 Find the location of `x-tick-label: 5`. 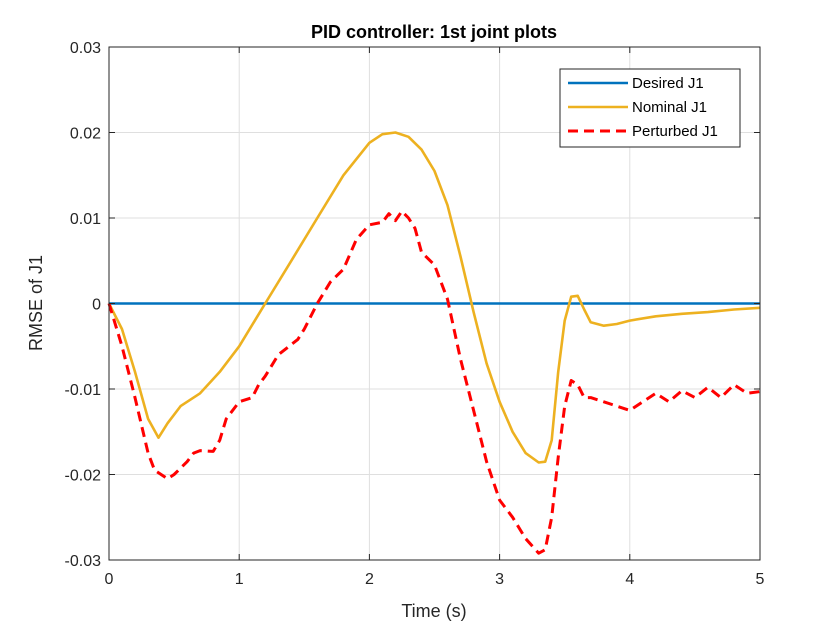

x-tick-label: 5 is located at coordinates (760, 579).